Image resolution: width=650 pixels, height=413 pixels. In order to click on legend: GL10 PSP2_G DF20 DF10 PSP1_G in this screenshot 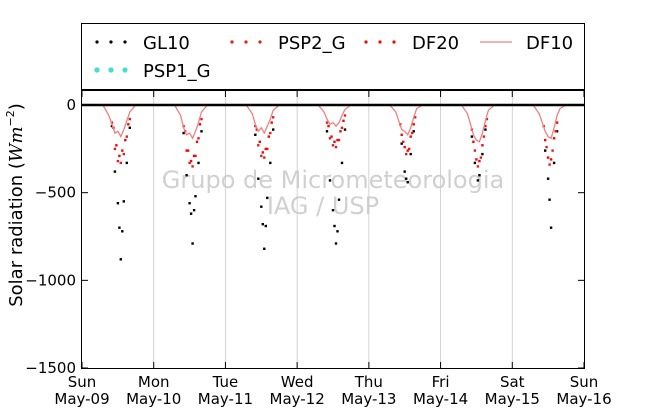, I will do `click(333, 56)`.